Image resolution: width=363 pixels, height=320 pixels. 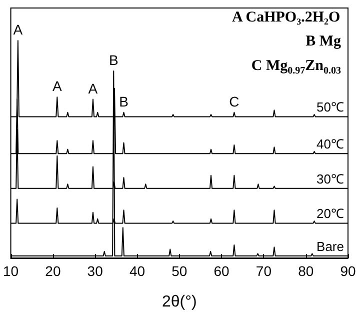 What do you see at coordinates (324, 42) in the screenshot?
I see `annotation: B Mg` at bounding box center [324, 42].